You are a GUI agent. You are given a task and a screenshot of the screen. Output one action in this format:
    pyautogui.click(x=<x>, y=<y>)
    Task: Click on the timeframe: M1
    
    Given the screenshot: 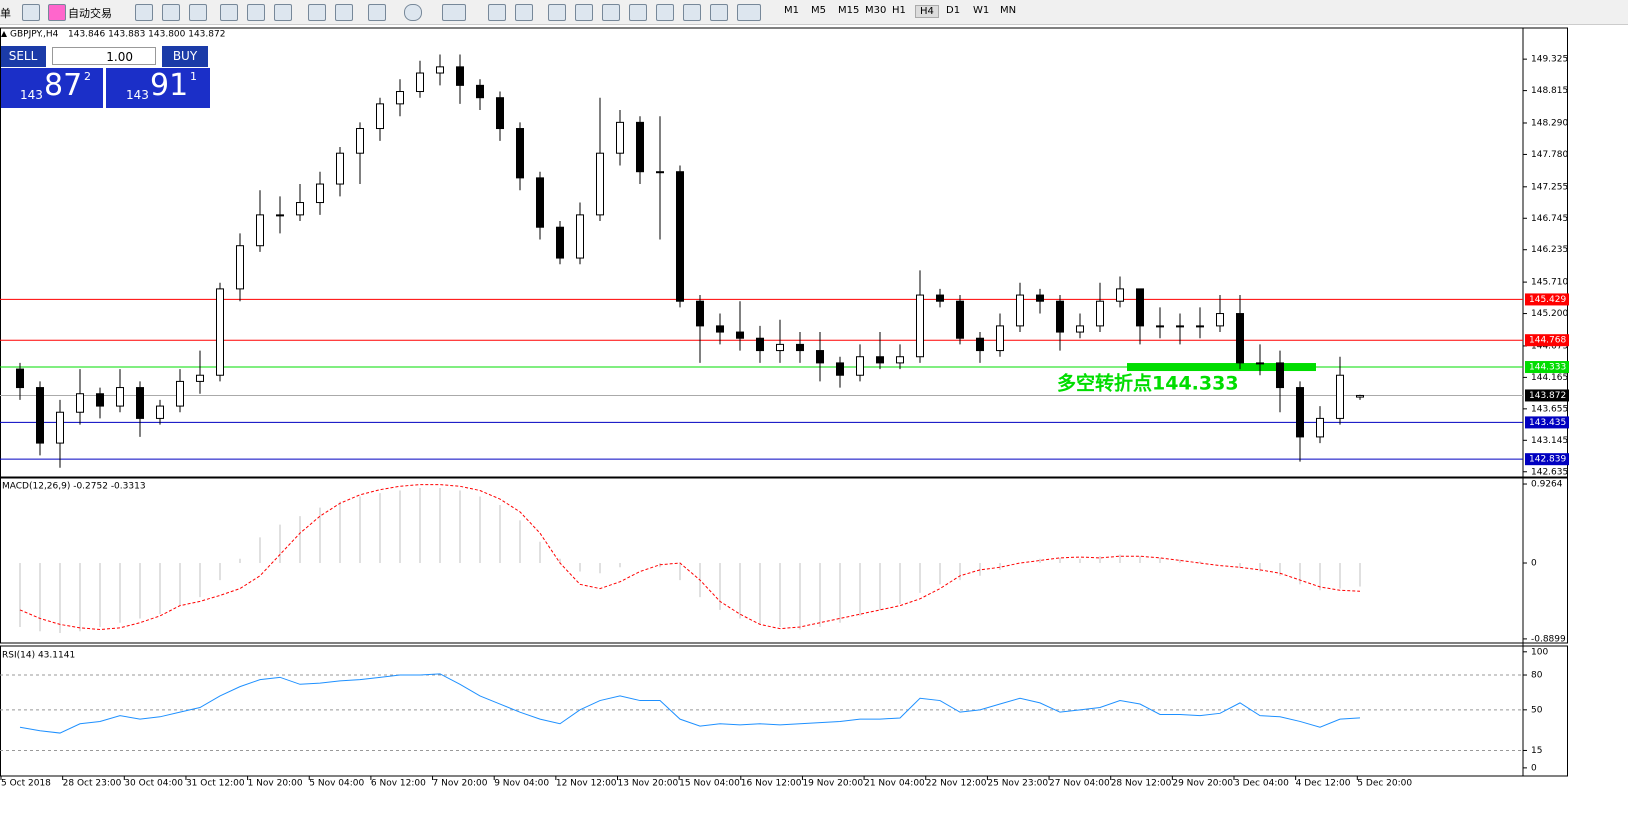 What is the action you would take?
    pyautogui.click(x=791, y=10)
    